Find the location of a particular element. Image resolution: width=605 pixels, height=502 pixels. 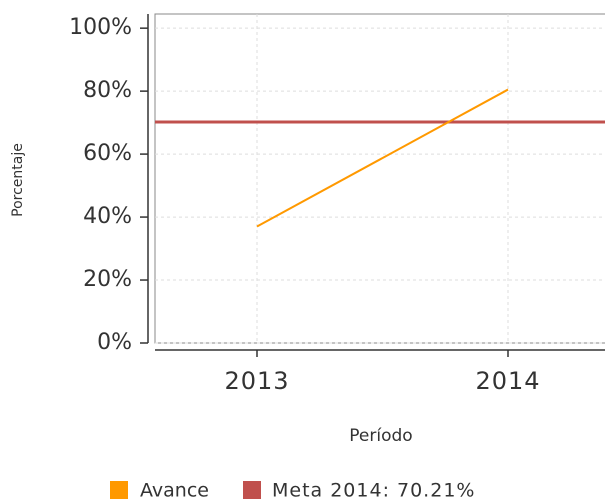

y-tick-label: 20% is located at coordinates (107, 279).